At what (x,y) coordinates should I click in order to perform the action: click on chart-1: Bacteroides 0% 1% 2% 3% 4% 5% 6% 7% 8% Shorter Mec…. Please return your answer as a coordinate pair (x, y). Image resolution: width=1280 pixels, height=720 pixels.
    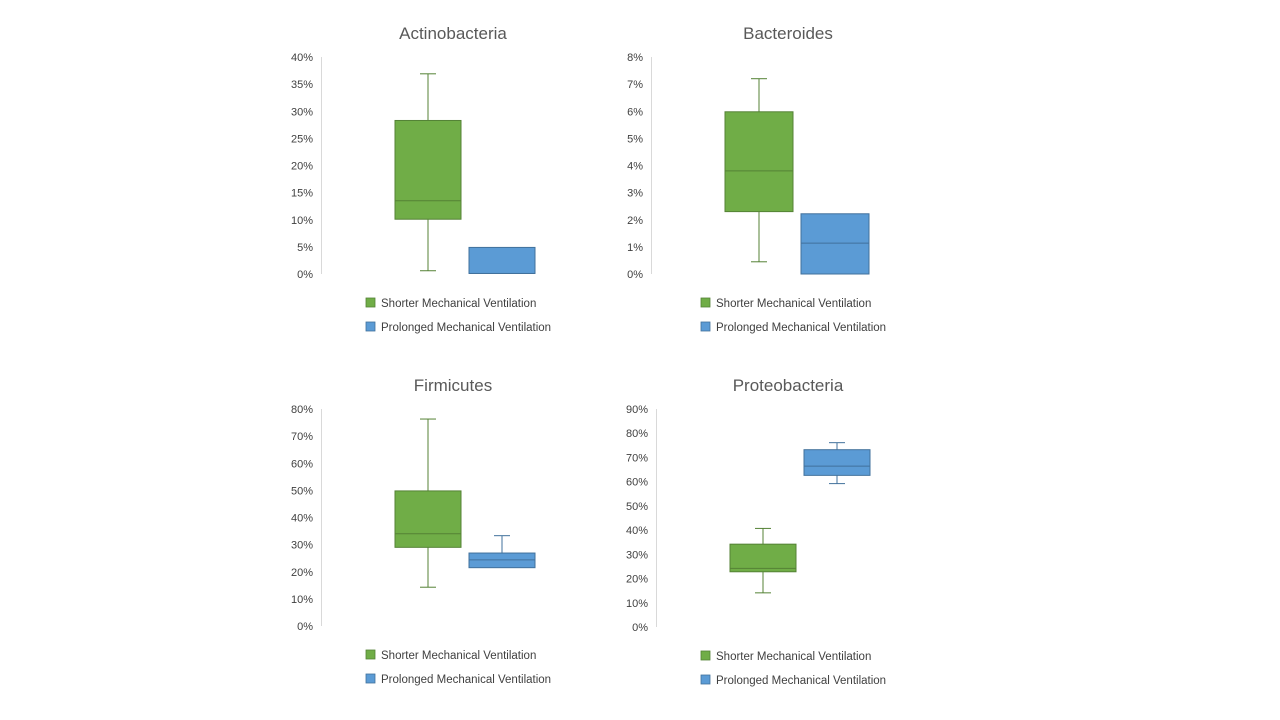
    Looking at the image, I should click on (756, 179).